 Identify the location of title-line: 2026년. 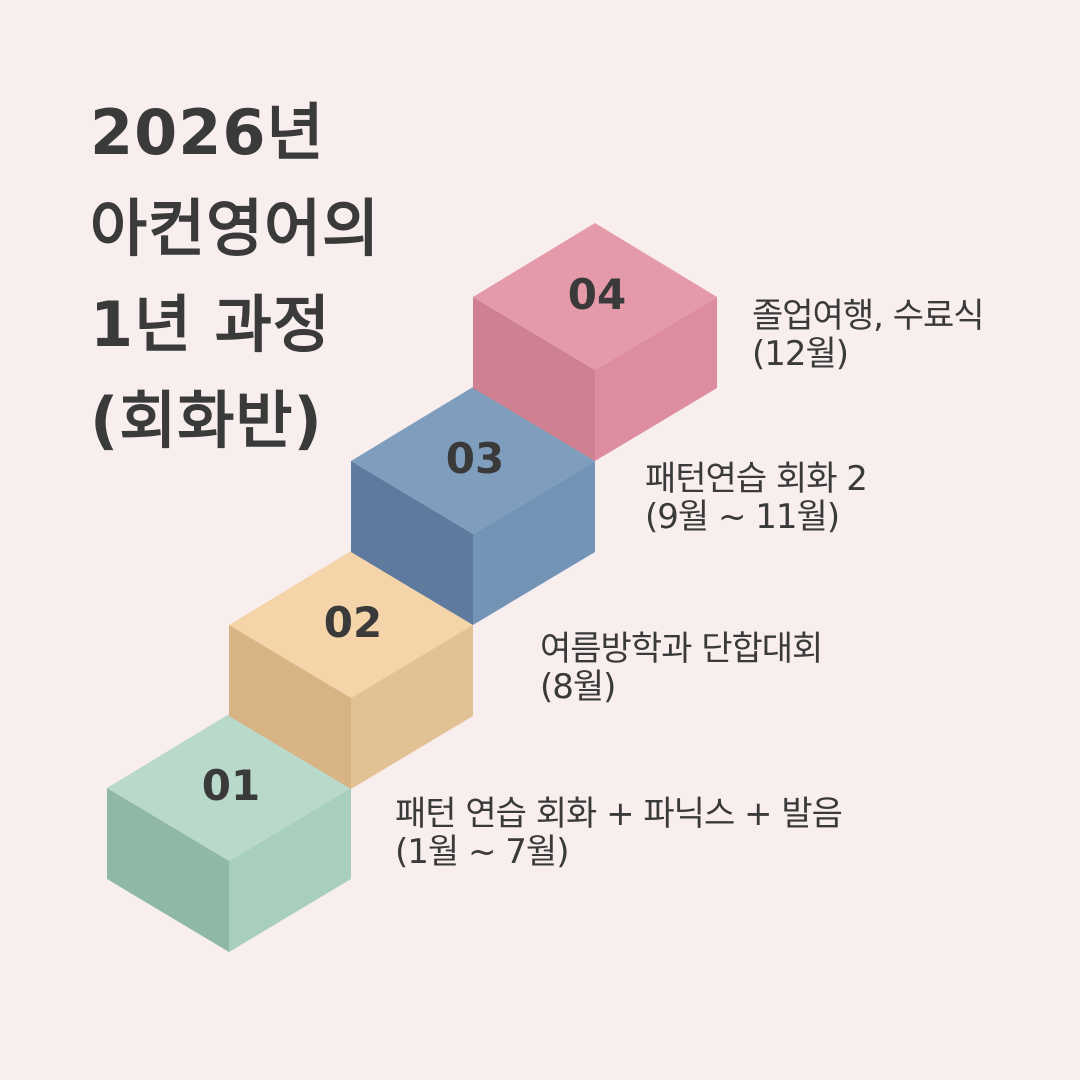
(207, 132).